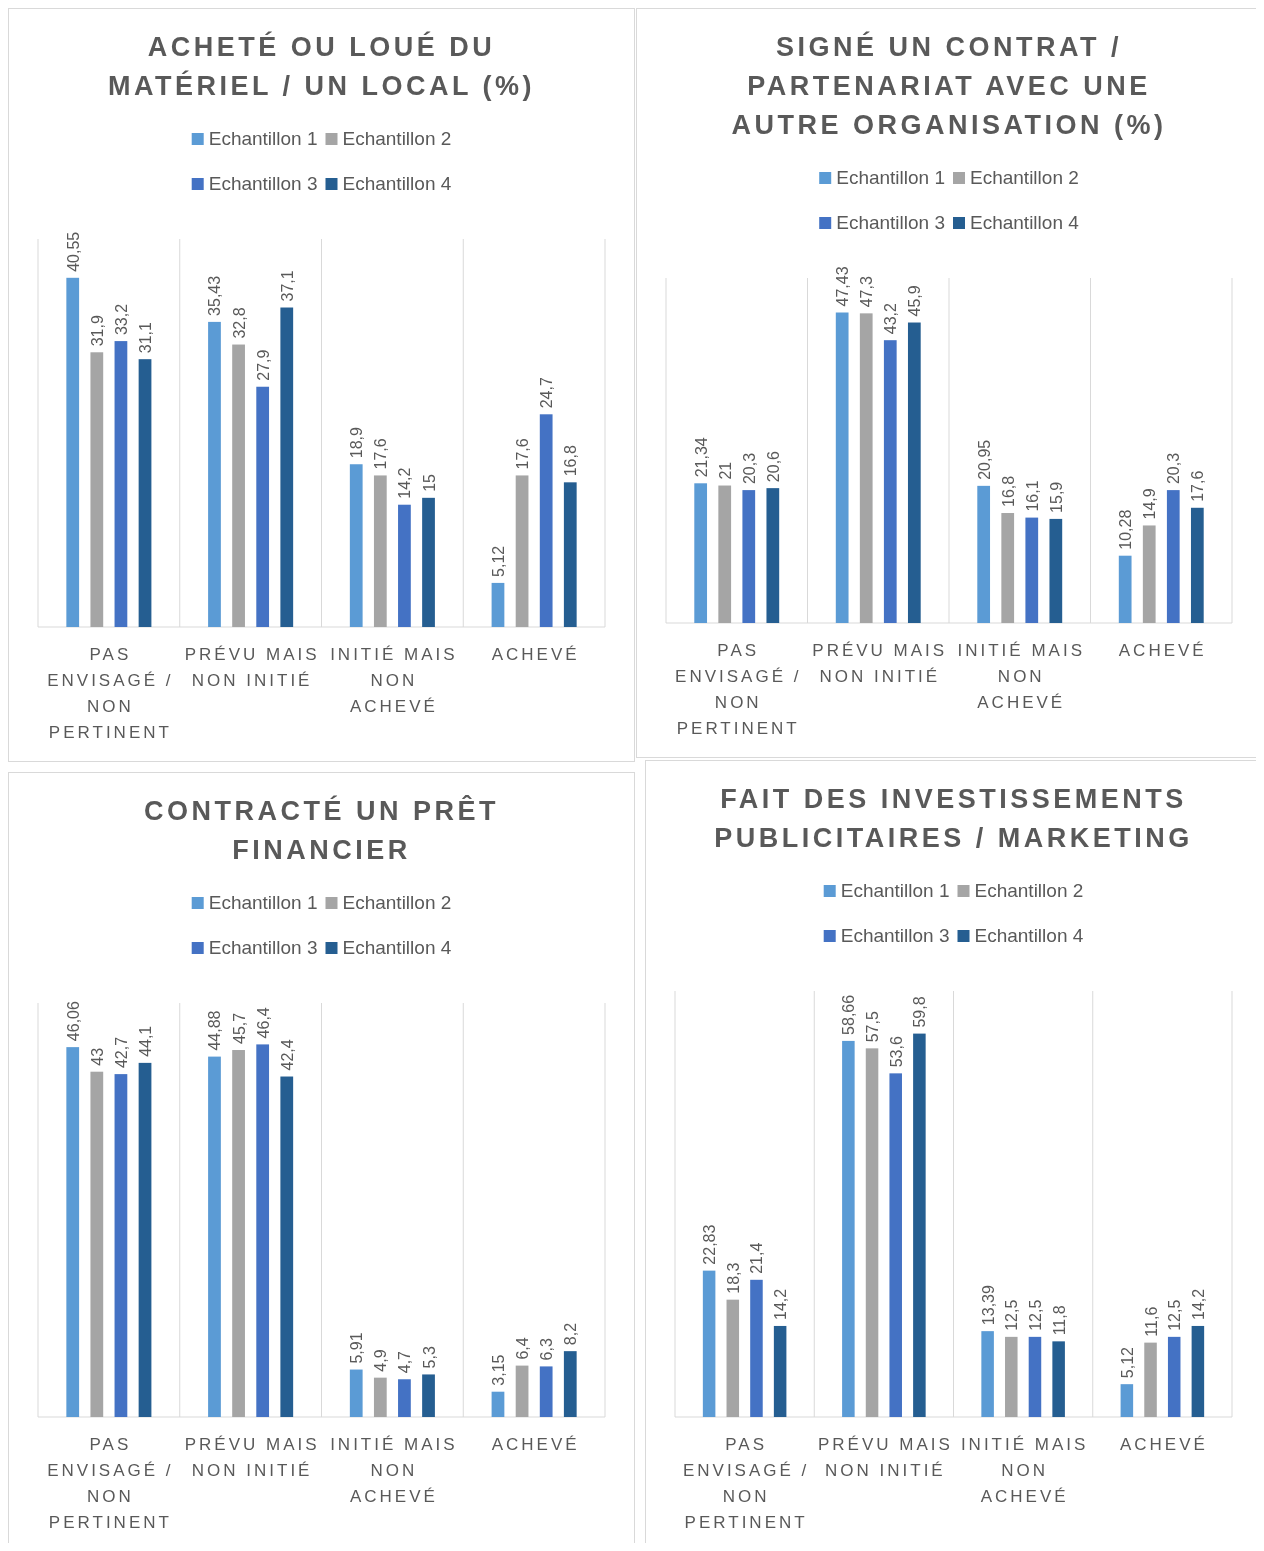  What do you see at coordinates (1174, 468) in the screenshot?
I see `data-label: 20,3` at bounding box center [1174, 468].